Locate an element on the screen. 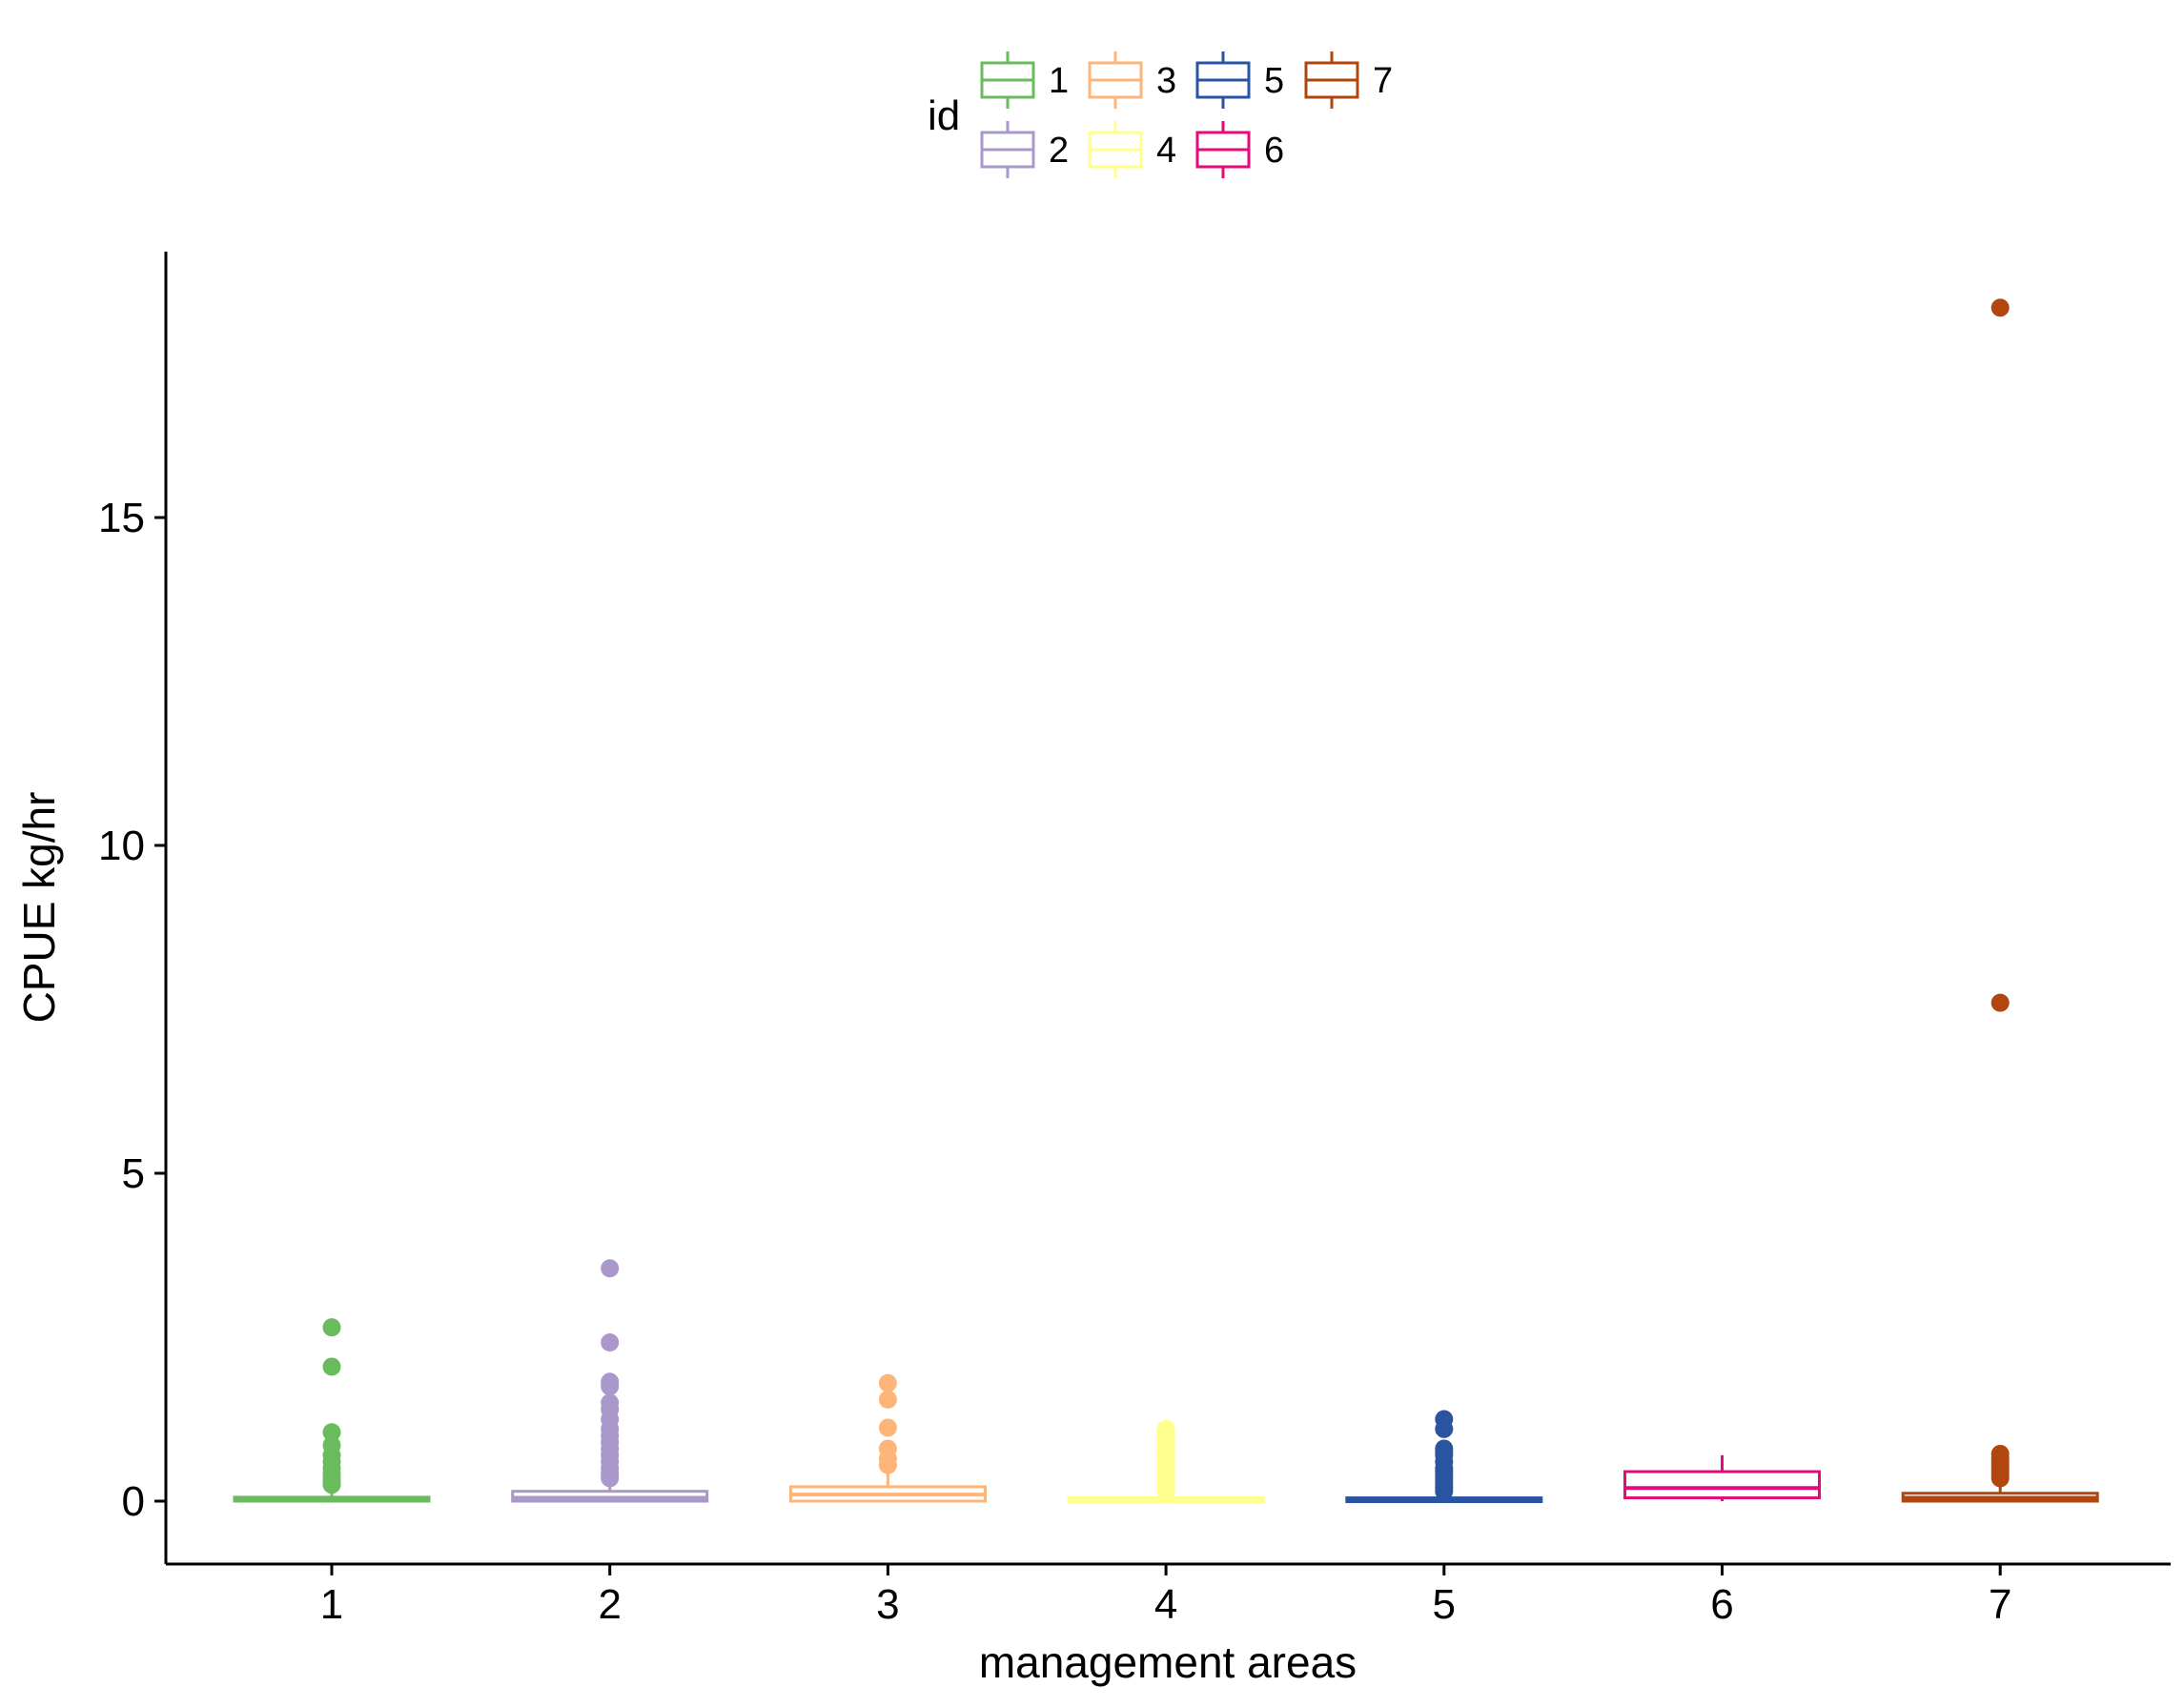 The width and height of the screenshot is (2184, 1707). legend-item-2: 2 is located at coordinates (1025, 150).